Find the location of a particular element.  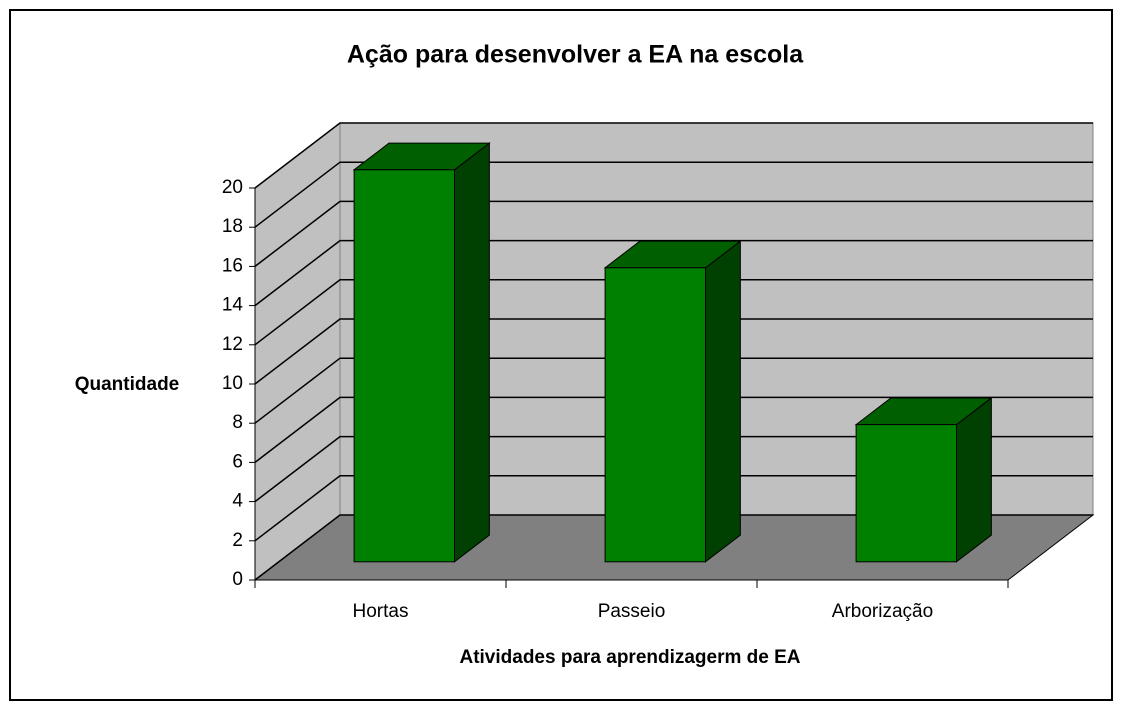

y-tick-label: 20 is located at coordinates (232, 187).